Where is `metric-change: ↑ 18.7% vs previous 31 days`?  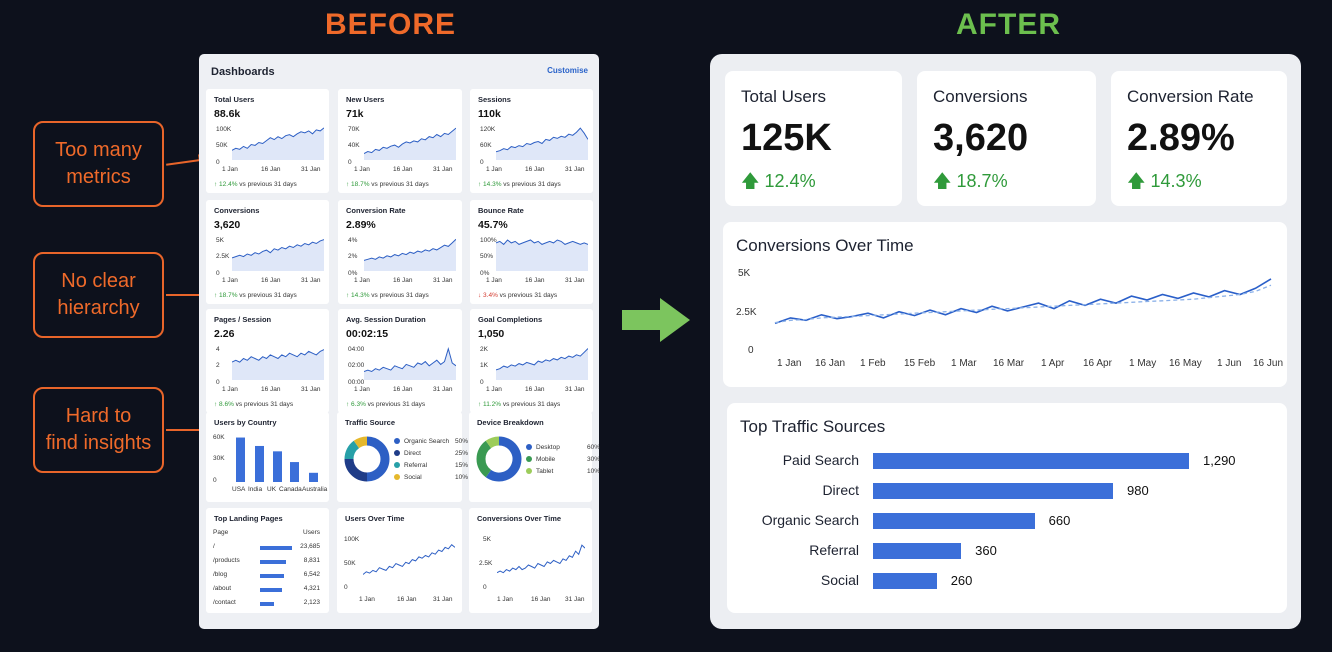
metric-change: ↑ 18.7% vs previous 31 days is located at coordinates (387, 184).